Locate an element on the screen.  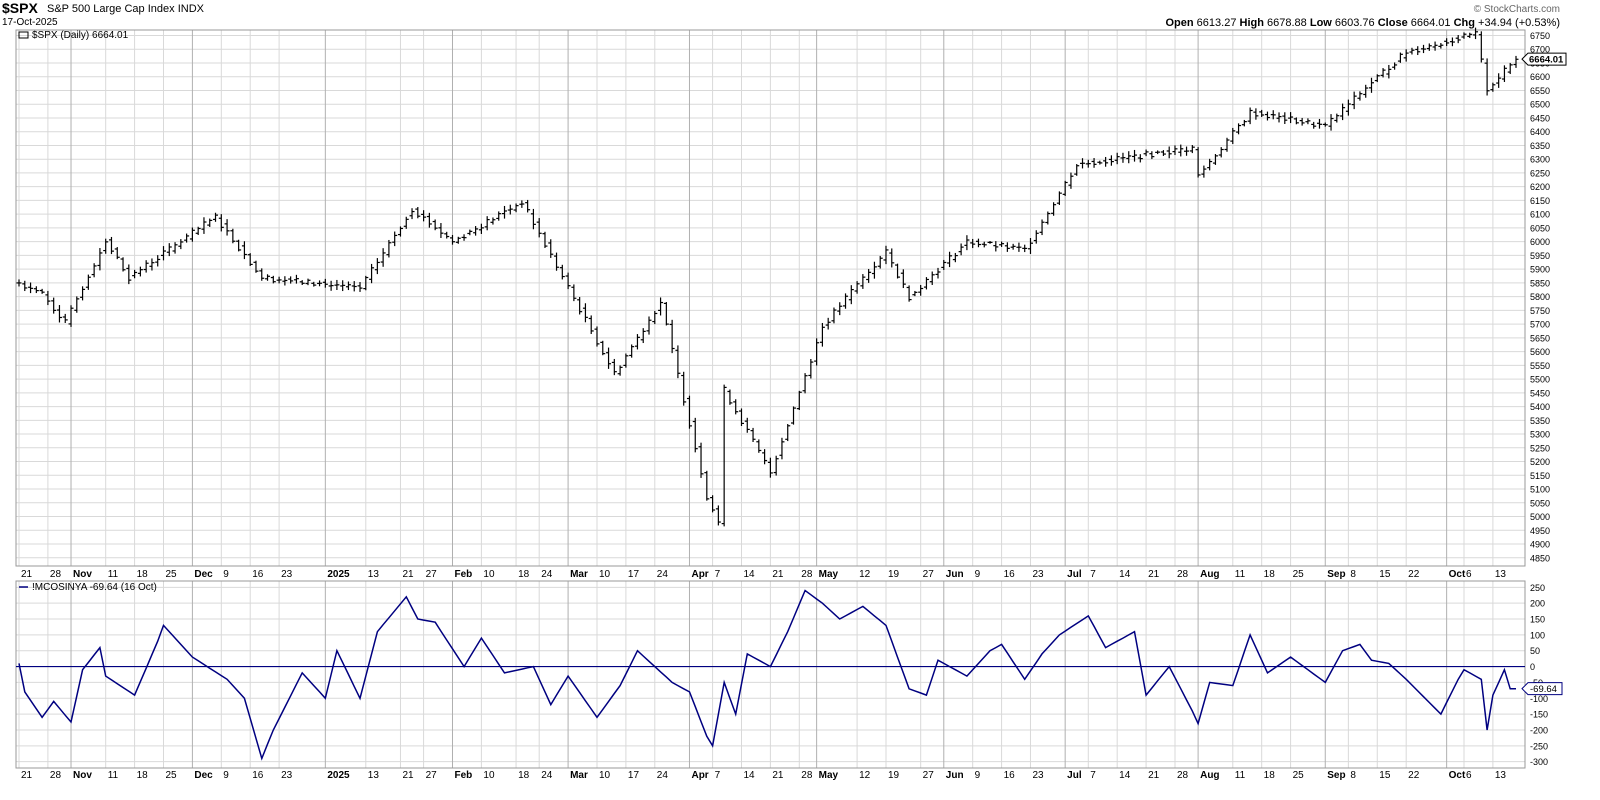
indicator-y-tick-label: -300 is located at coordinates (1539, 762).